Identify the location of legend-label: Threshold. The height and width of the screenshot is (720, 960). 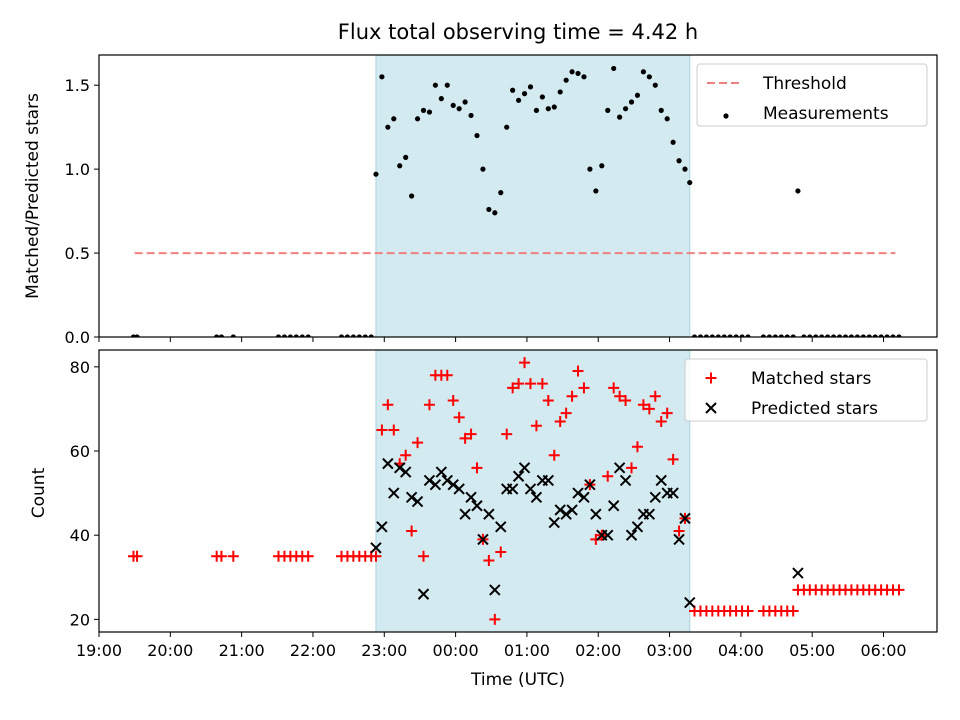
(804, 84).